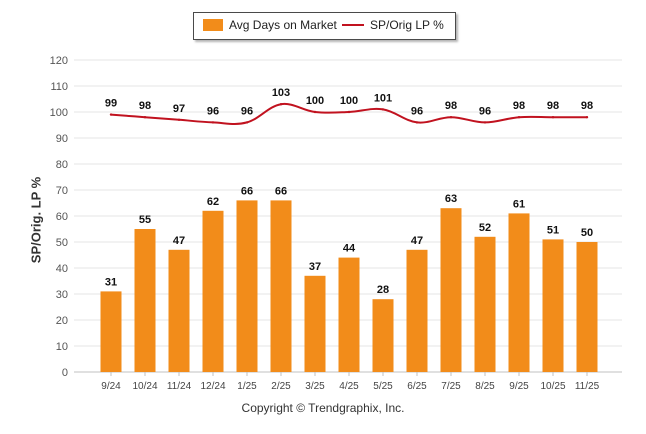  Describe the element at coordinates (519, 386) in the screenshot. I see `x-tick-label: 9/25` at that location.